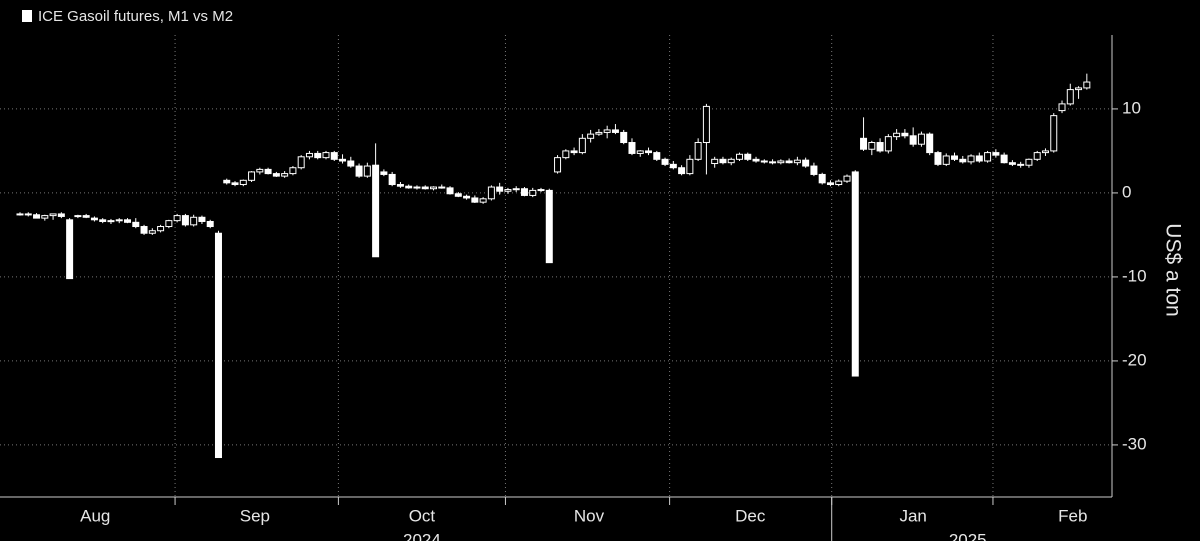 The height and width of the screenshot is (541, 1200). I want to click on x-tick-label: Dec, so click(750, 515).